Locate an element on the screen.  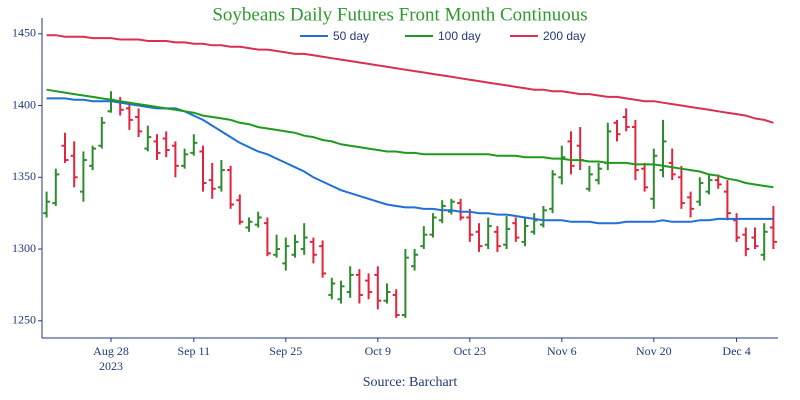
x-tick-label: Dec 4 is located at coordinates (736, 351).